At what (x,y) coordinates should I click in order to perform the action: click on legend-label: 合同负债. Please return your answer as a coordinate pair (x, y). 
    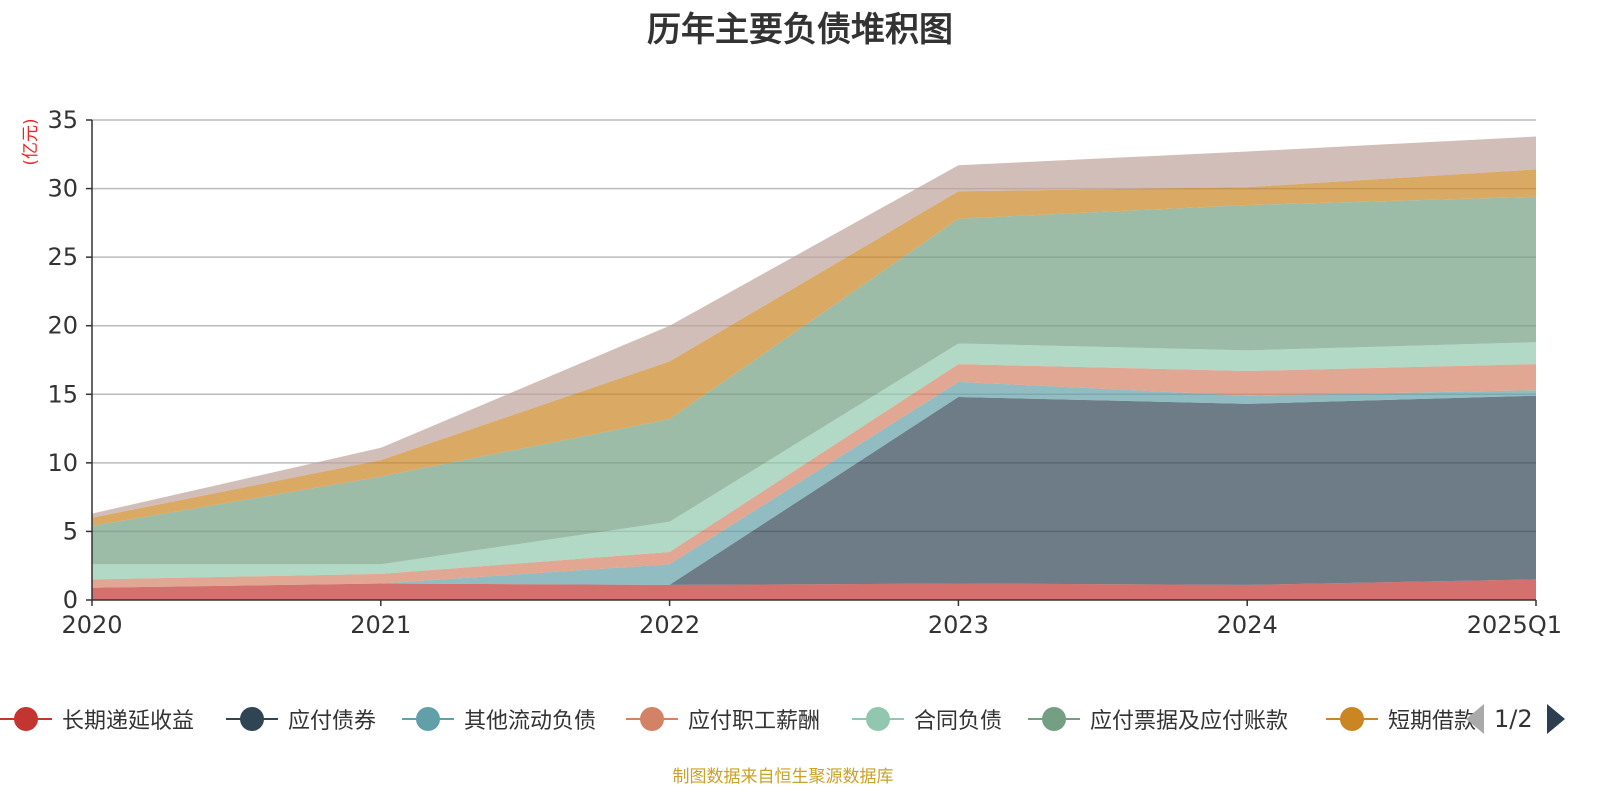
    Looking at the image, I should click on (958, 721).